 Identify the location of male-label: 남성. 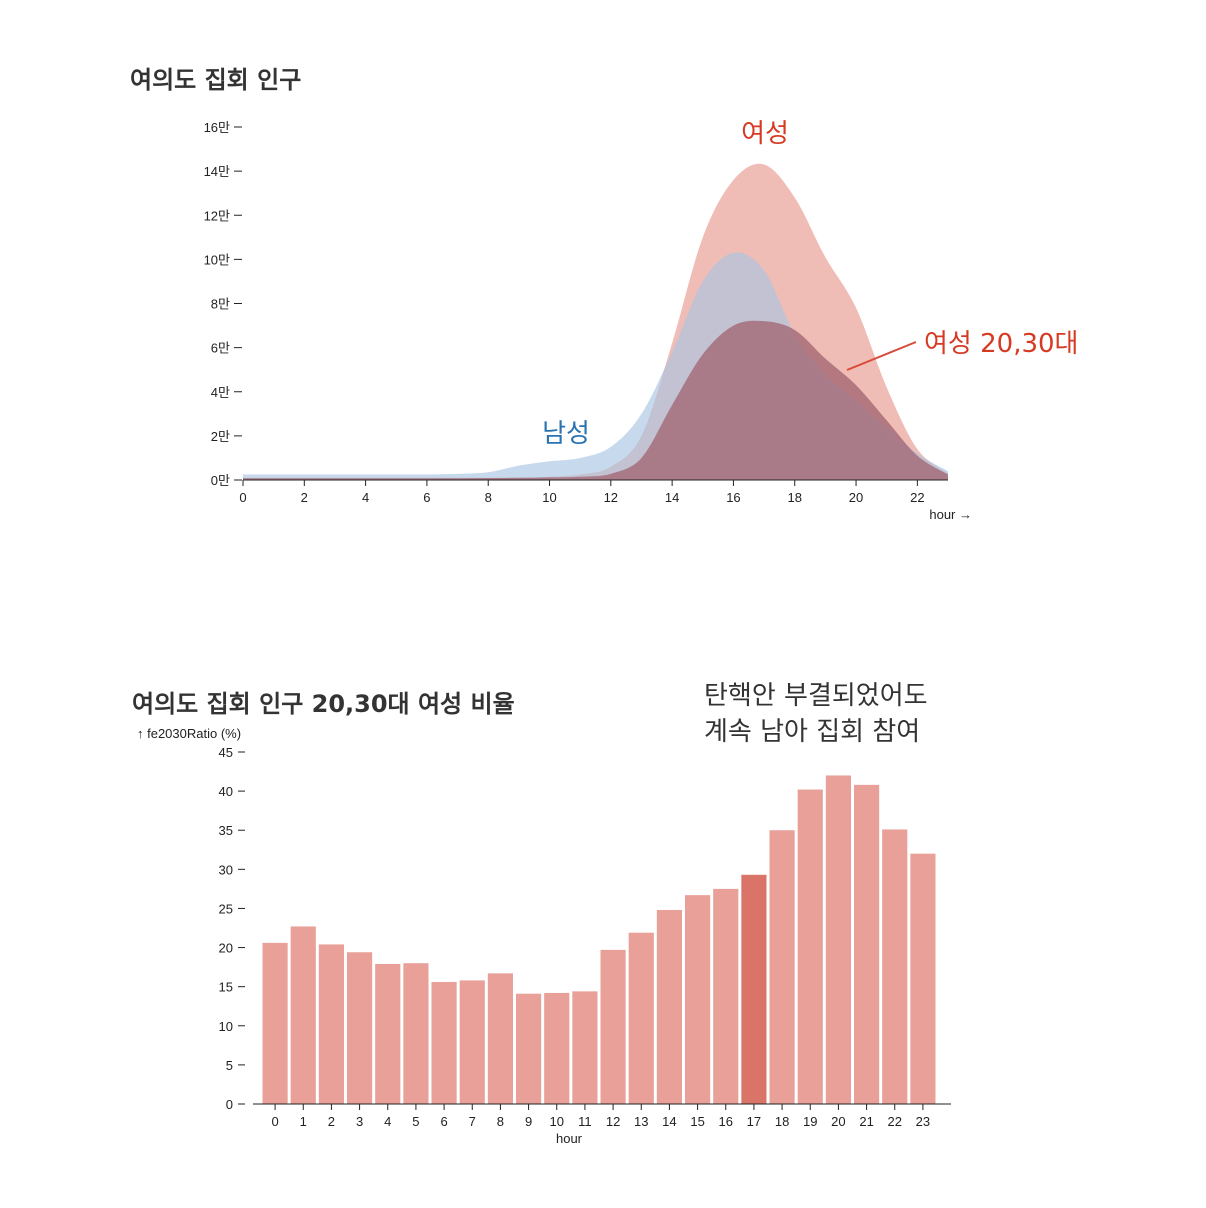
(566, 434).